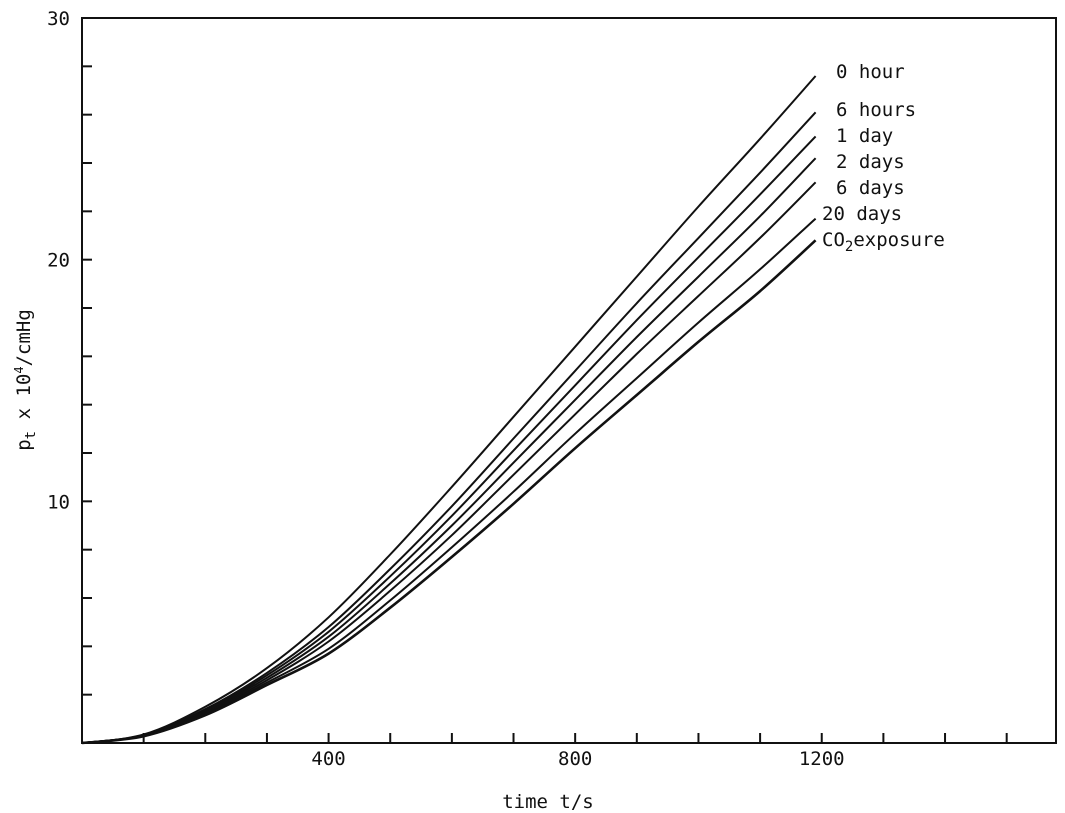 This screenshot has height=813, width=1065. I want to click on y-axis-title-end: /cmHg, so click(24, 337).